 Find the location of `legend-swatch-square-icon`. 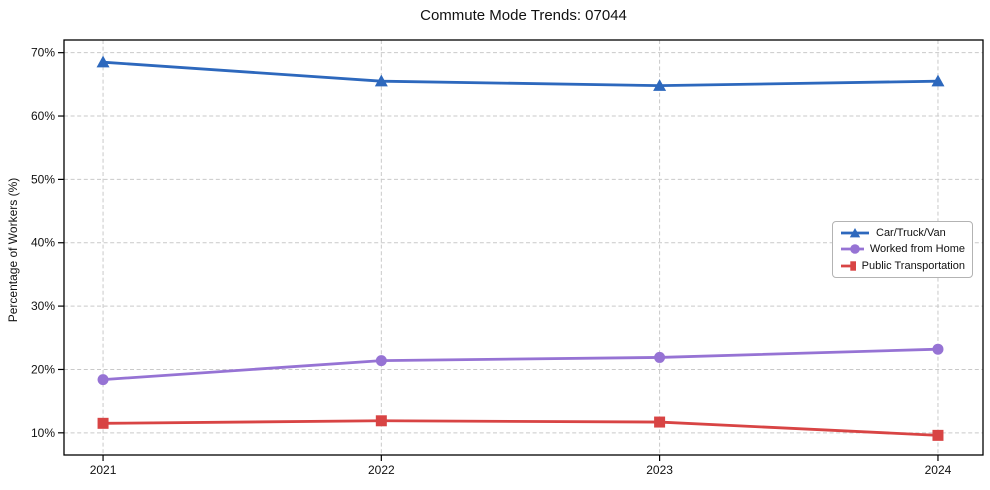

legend-swatch-square-icon is located at coordinates (848, 266).